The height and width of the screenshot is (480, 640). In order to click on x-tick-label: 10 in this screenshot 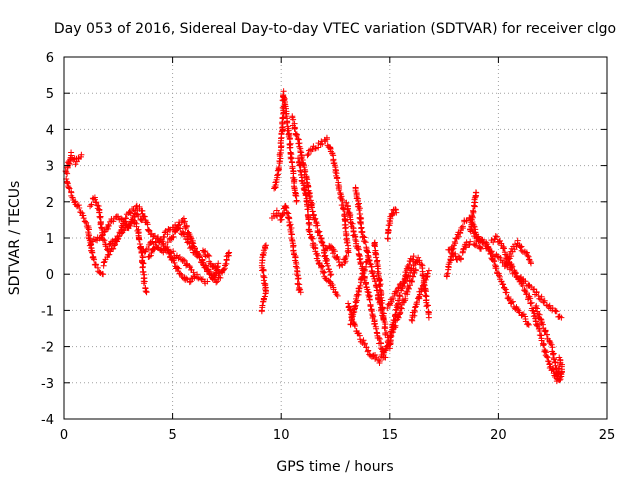, I will do `click(281, 435)`.